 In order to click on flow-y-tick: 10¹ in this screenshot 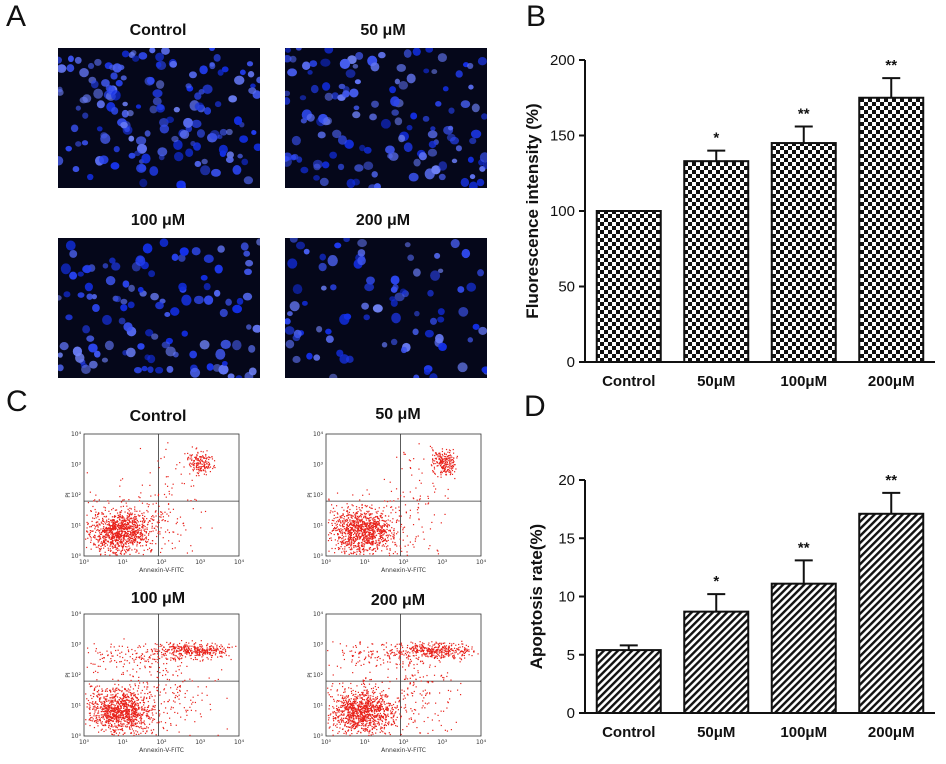, I will do `click(318, 526)`.